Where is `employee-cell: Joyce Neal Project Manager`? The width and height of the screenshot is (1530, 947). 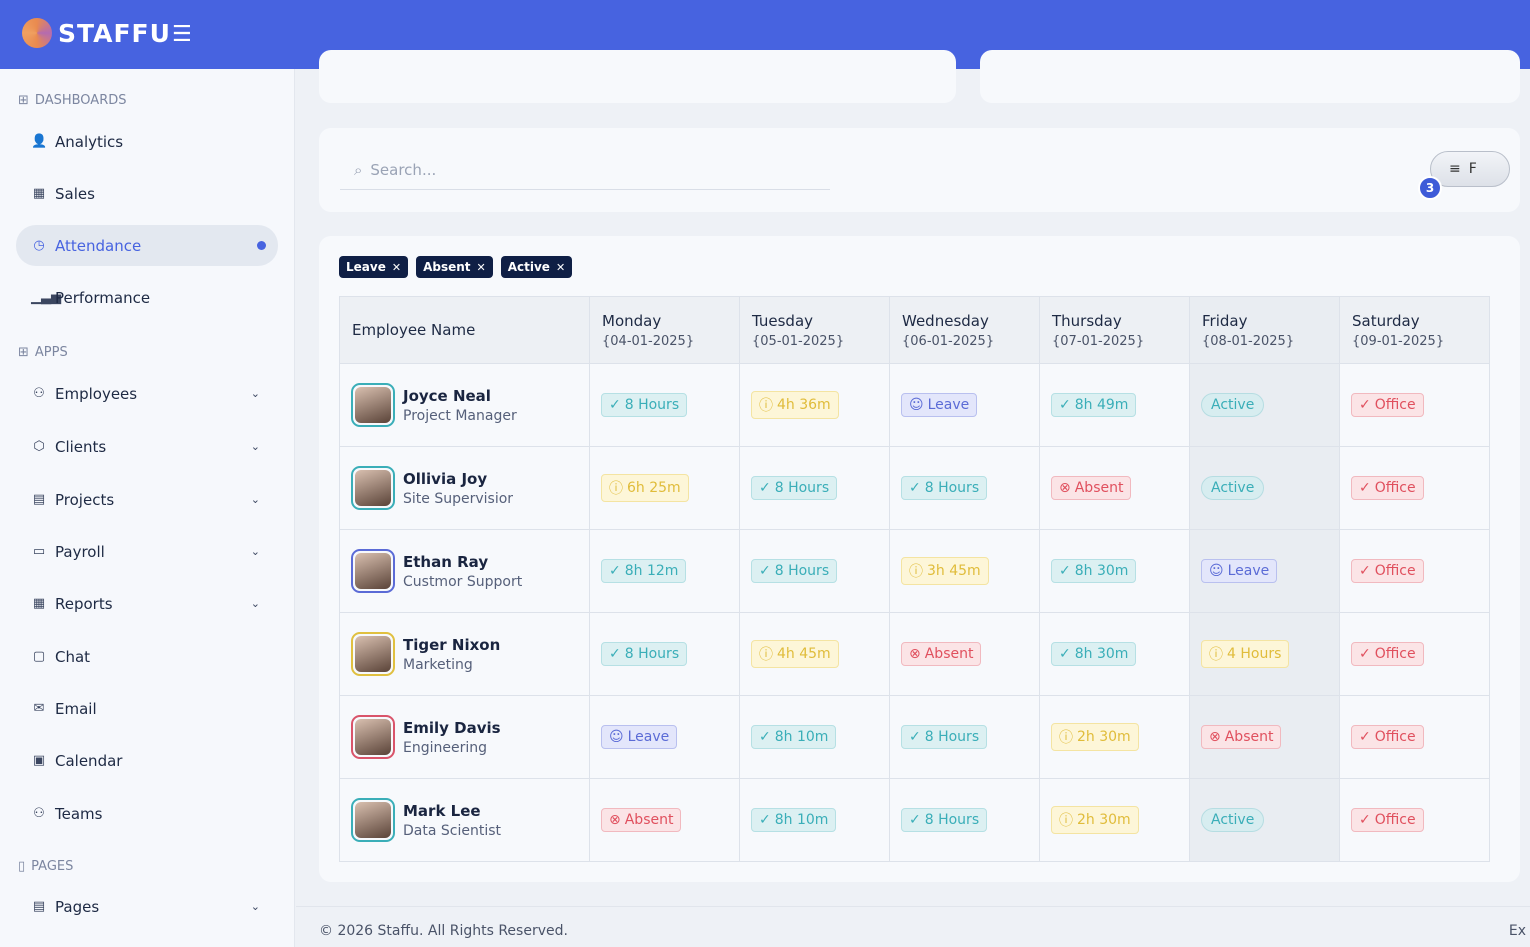 employee-cell: Joyce Neal Project Manager is located at coordinates (464, 405).